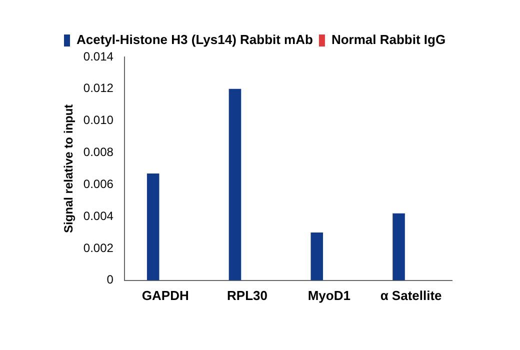 This screenshot has width=520, height=350. I want to click on y-tick-label: 0.008, so click(98, 152).